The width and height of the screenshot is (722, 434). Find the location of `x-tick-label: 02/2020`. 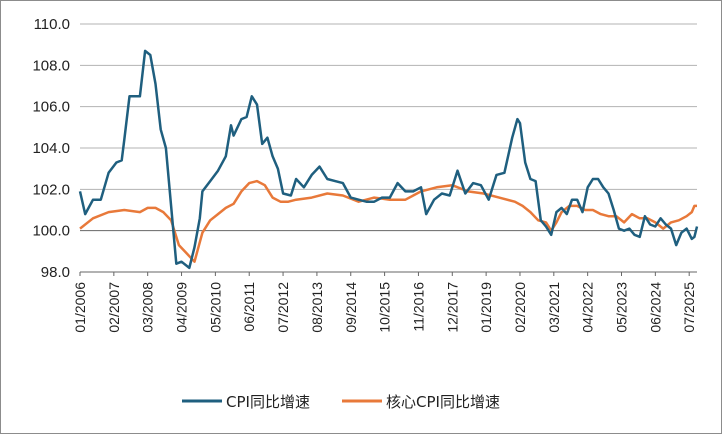

x-tick-label: 02/2020 is located at coordinates (520, 307).